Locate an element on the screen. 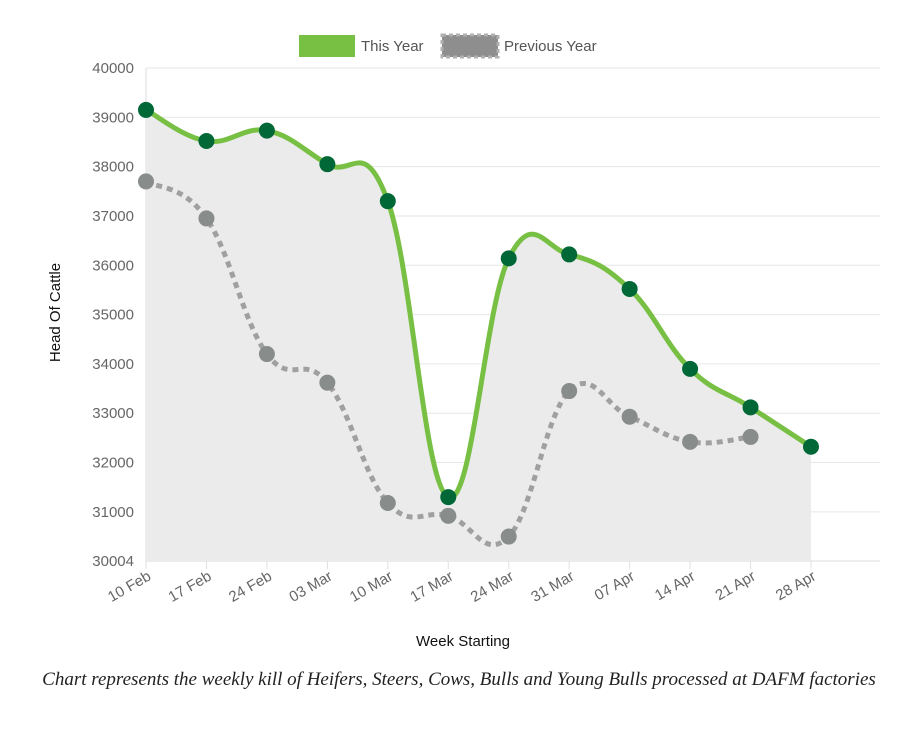  x-axis-title: Week Starting is located at coordinates (463, 641).